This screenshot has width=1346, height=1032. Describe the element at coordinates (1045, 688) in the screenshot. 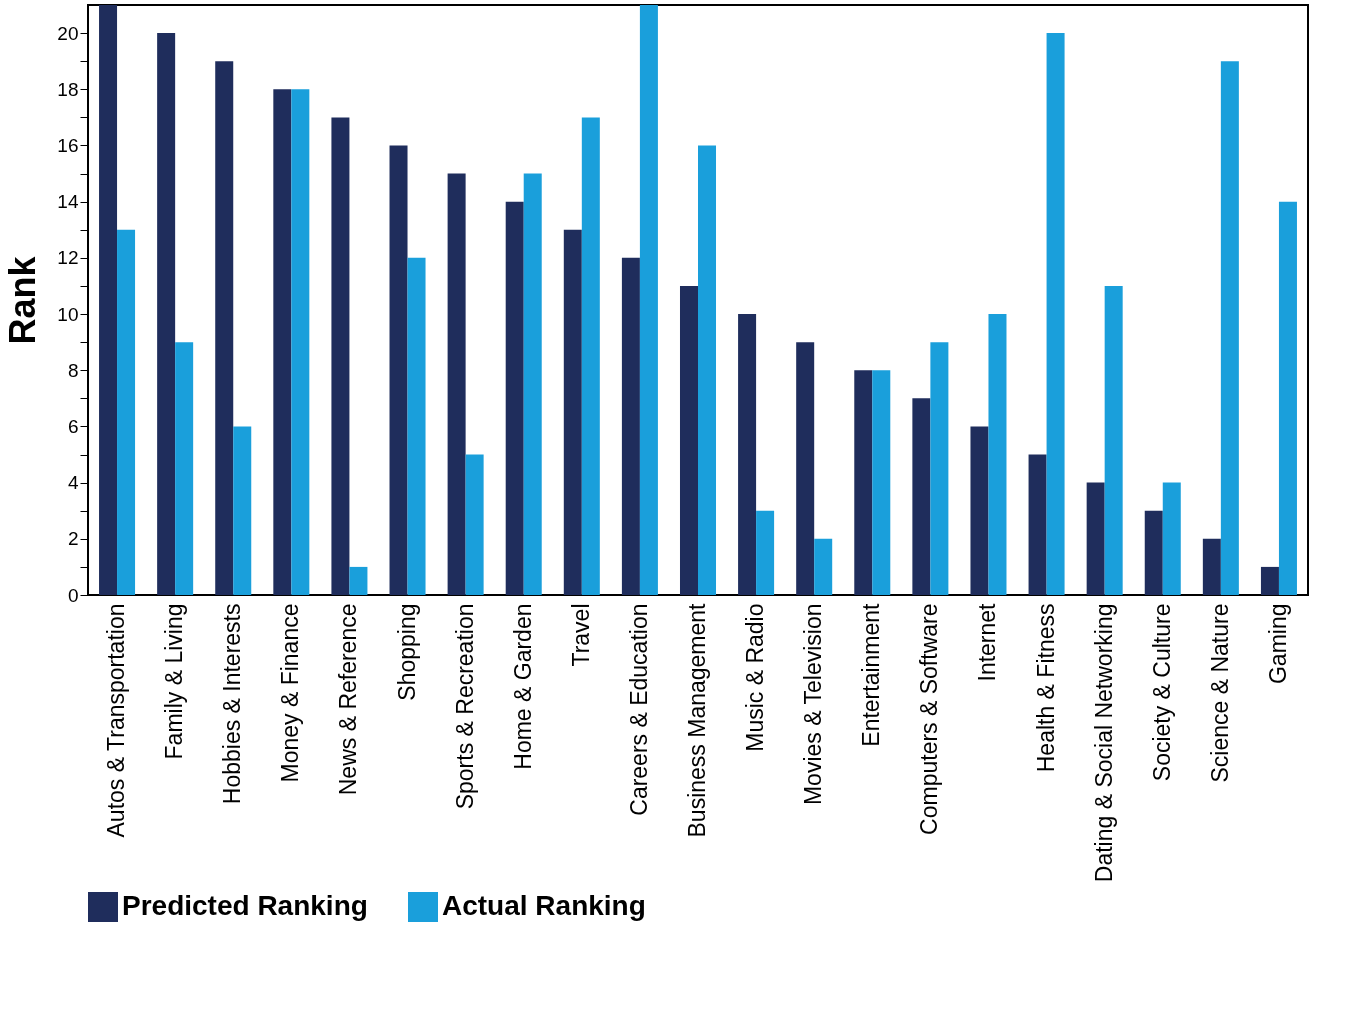

I see `x-tick-label: Health & Fitness` at that location.